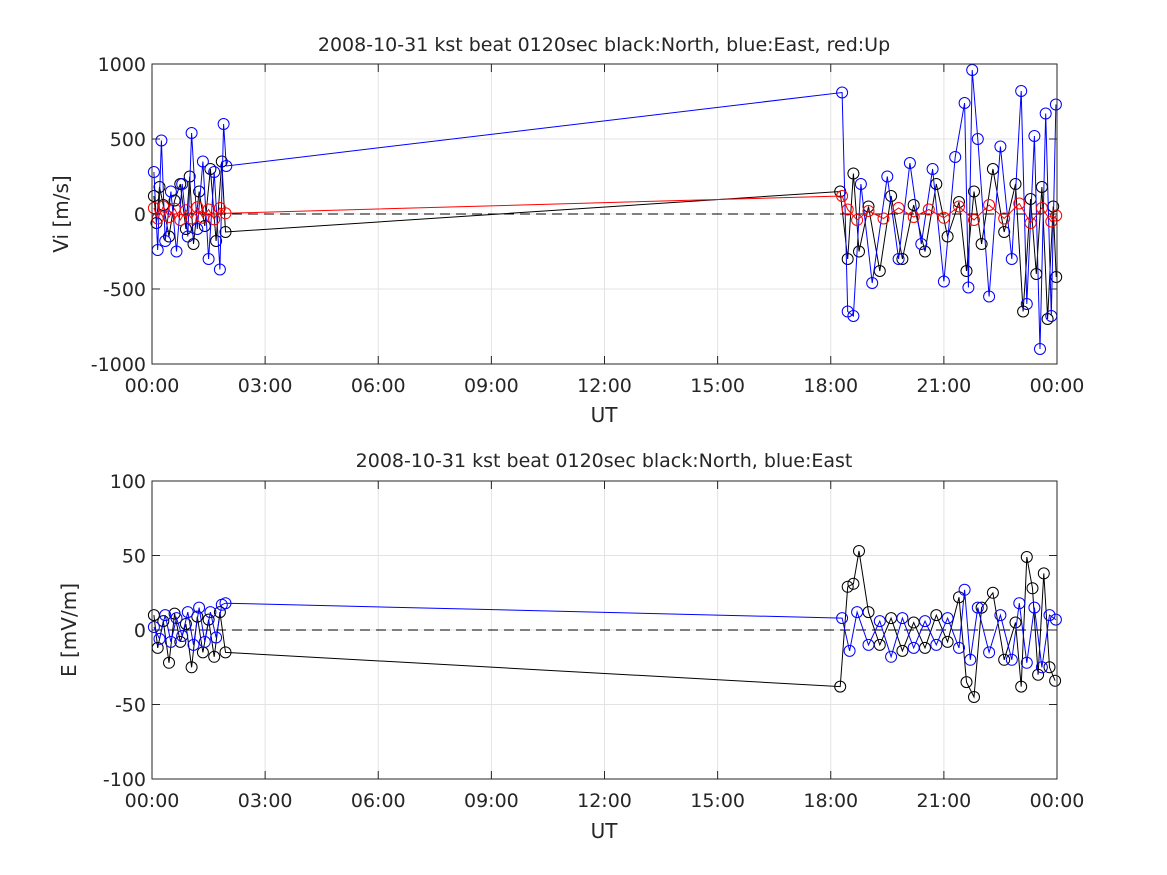  I want to click on efield-x-tick-label: 15:00, so click(717, 801).